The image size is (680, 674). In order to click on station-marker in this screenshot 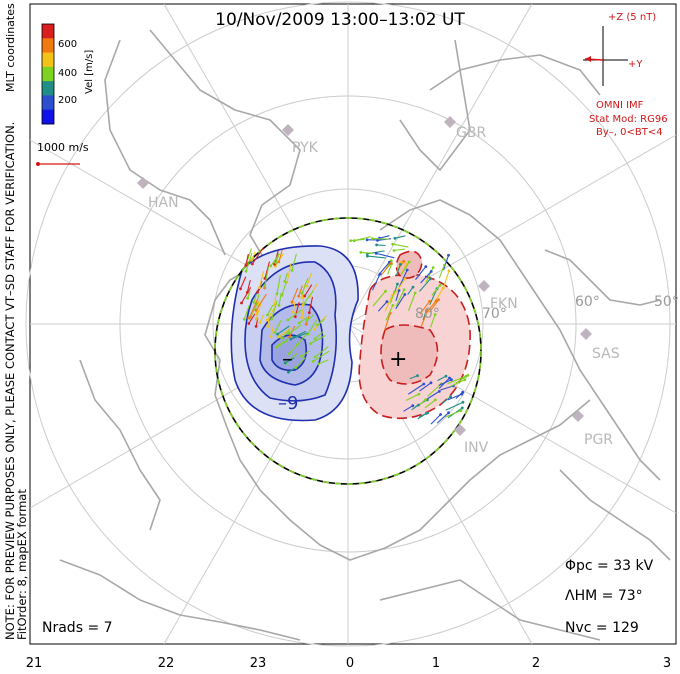, I will do `click(450, 122)`.